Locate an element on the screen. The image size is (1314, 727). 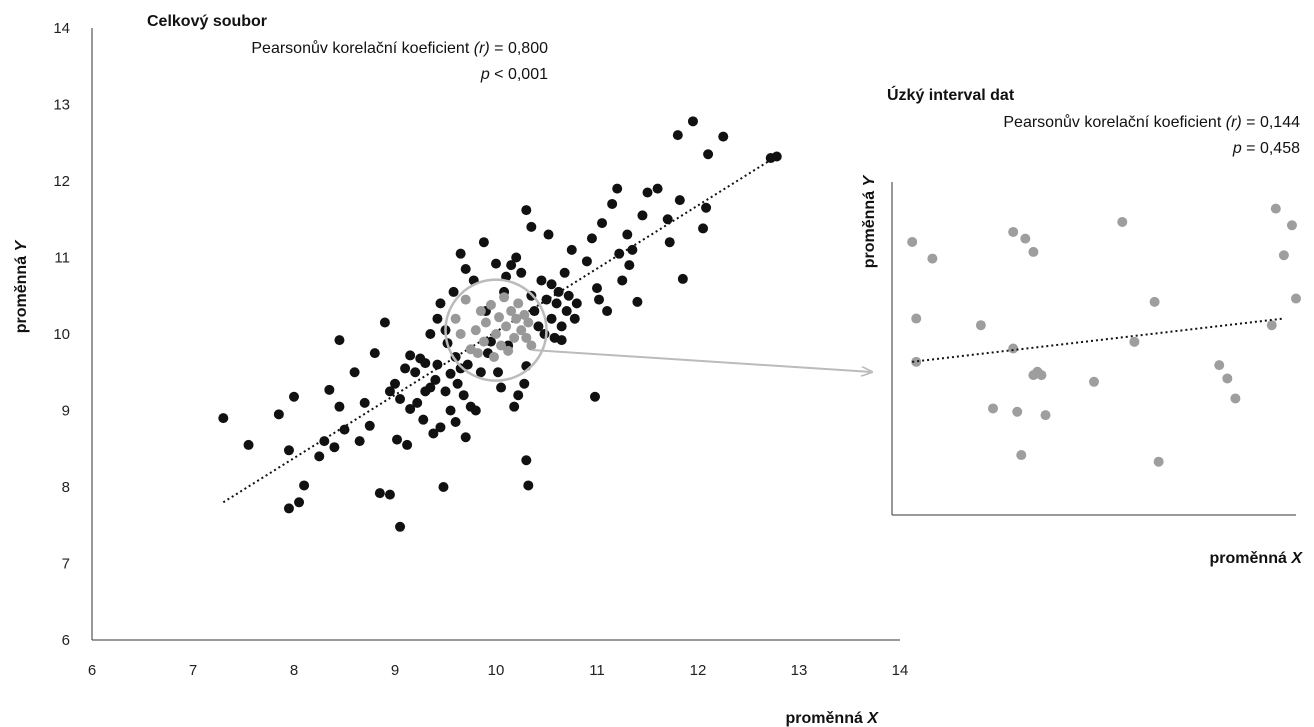
x-tick-label: 7 is located at coordinates (193, 670).